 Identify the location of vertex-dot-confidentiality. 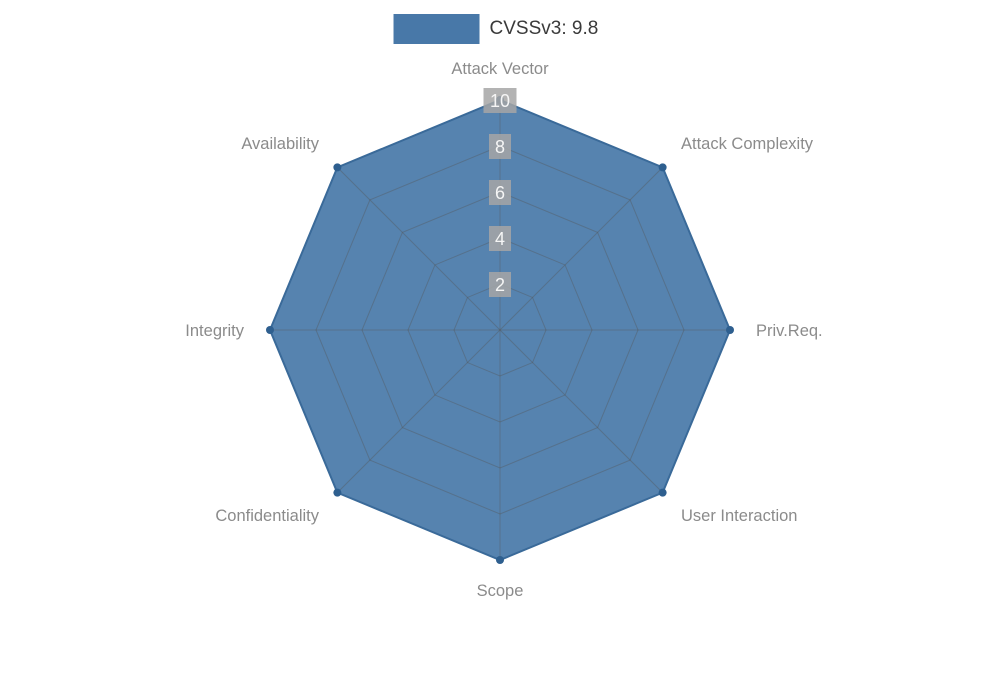
(337, 492).